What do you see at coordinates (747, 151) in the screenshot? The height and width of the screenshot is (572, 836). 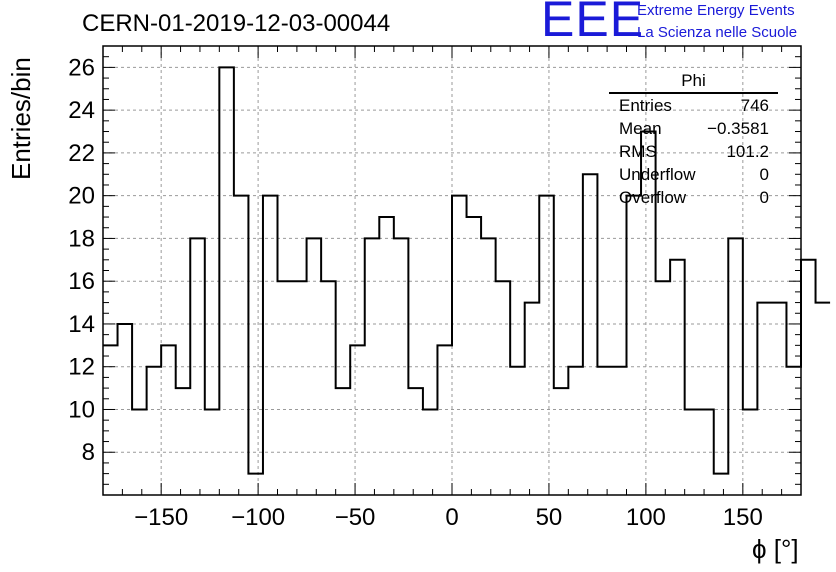 I see `stats-value: 101.2` at bounding box center [747, 151].